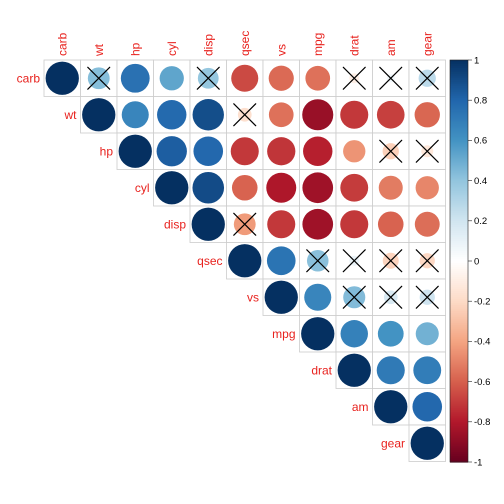 Image resolution: width=504 pixels, height=504 pixels. I want to click on legend-tick-label: 0.8, so click(480, 101).